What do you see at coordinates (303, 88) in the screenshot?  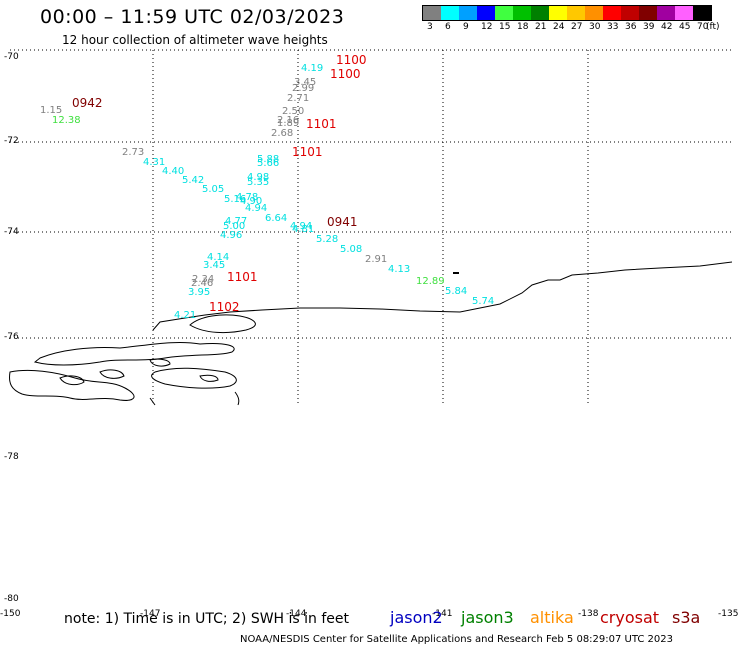 I see `wave-height-label: 2.99` at bounding box center [303, 88].